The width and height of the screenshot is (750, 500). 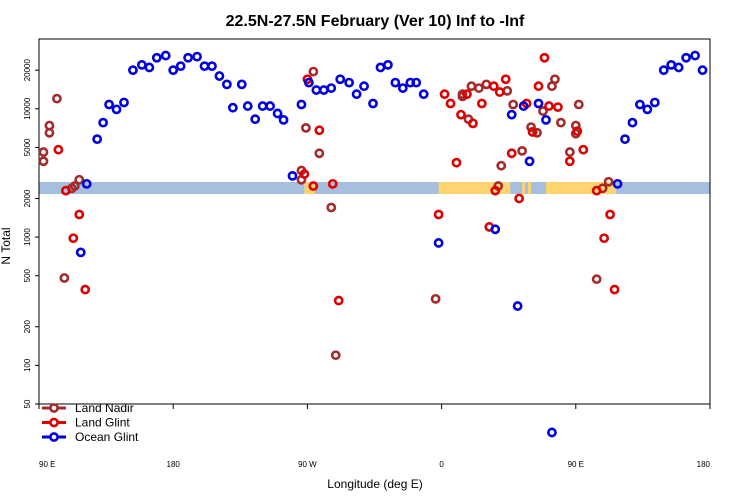 What do you see at coordinates (6, 245) in the screenshot?
I see `y-axis-label: N Total` at bounding box center [6, 245].